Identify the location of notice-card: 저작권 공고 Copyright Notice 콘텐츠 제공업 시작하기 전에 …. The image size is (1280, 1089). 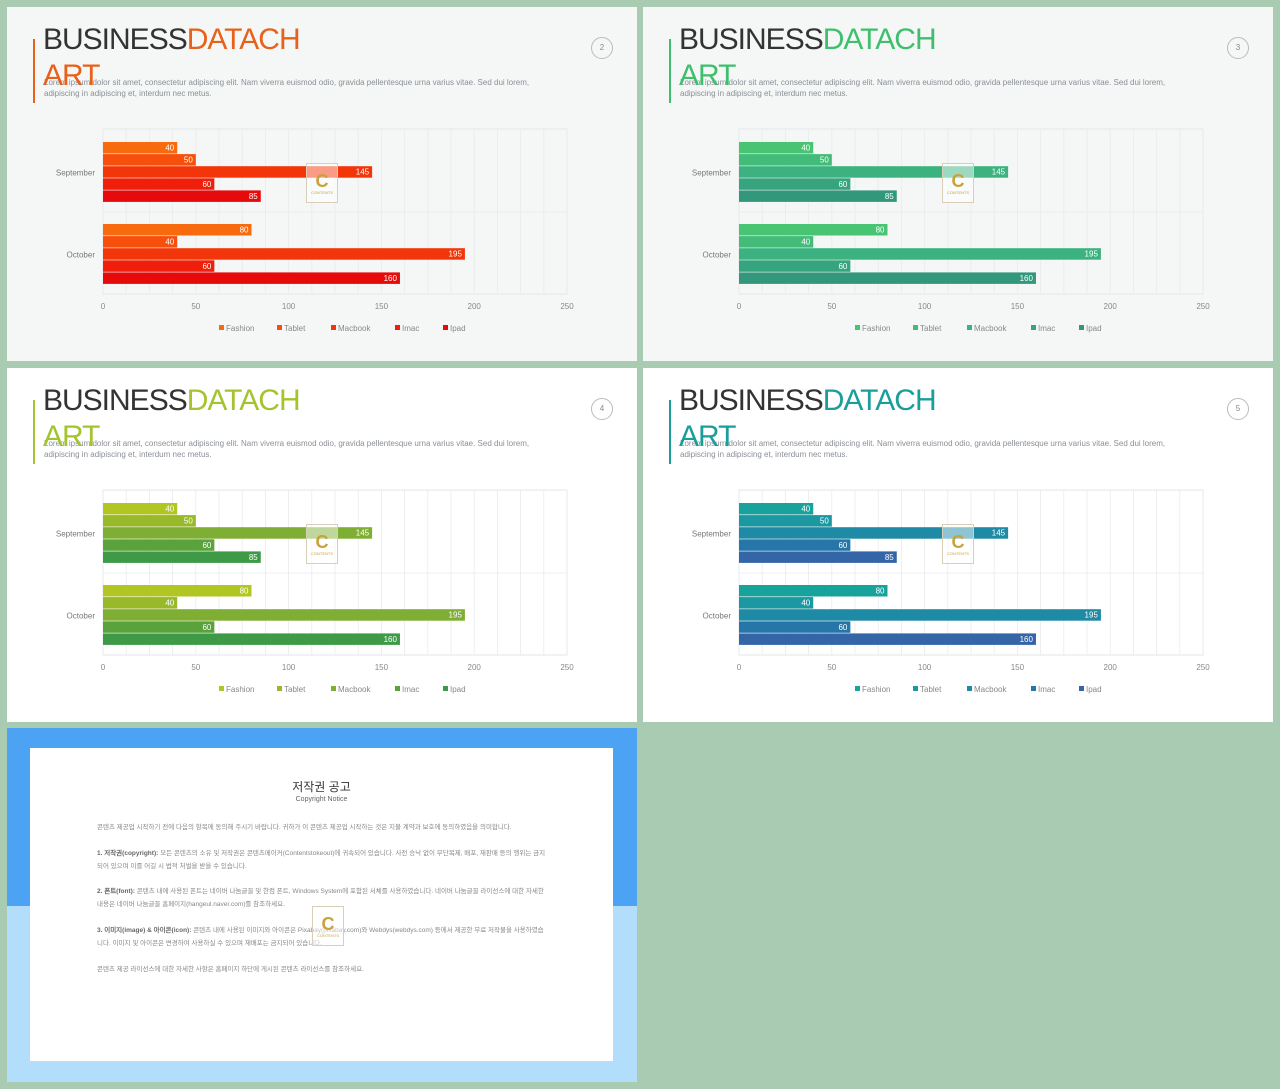
(321, 904).